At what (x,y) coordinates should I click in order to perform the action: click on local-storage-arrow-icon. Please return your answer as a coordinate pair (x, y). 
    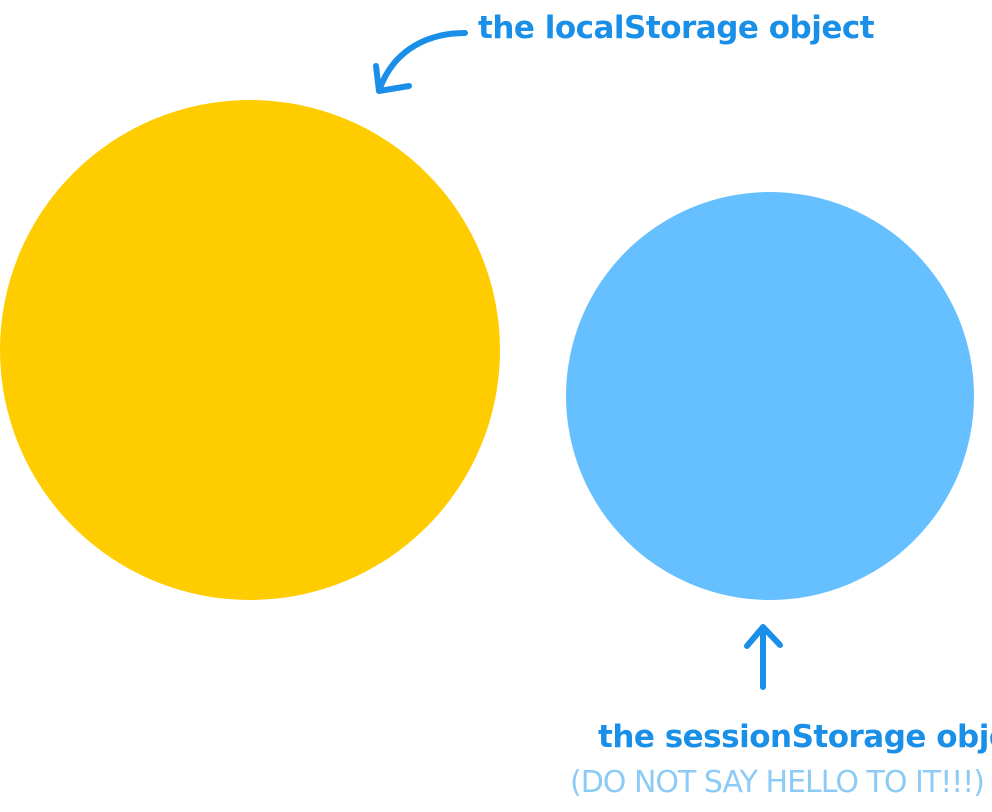
    Looking at the image, I should click on (420, 62).